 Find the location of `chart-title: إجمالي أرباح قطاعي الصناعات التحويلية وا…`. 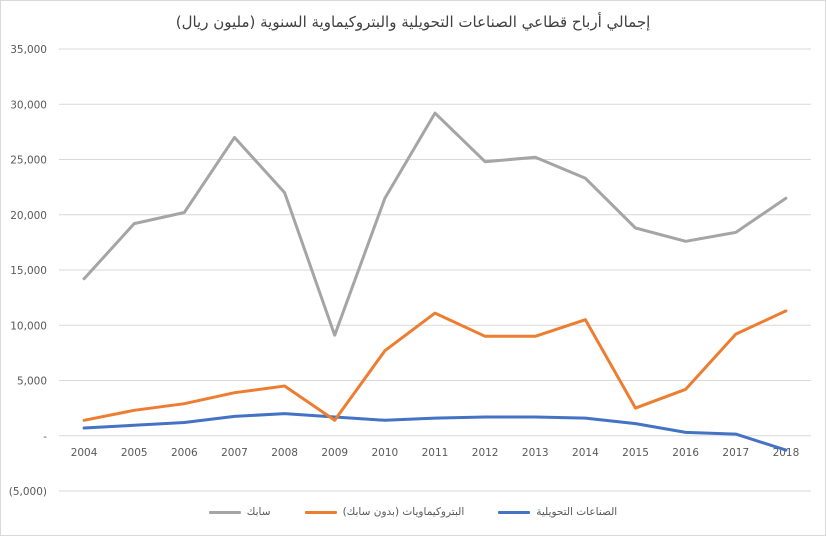

chart-title: إجمالي أرباح قطاعي الصناعات التحويلية وا… is located at coordinates (413, 22).